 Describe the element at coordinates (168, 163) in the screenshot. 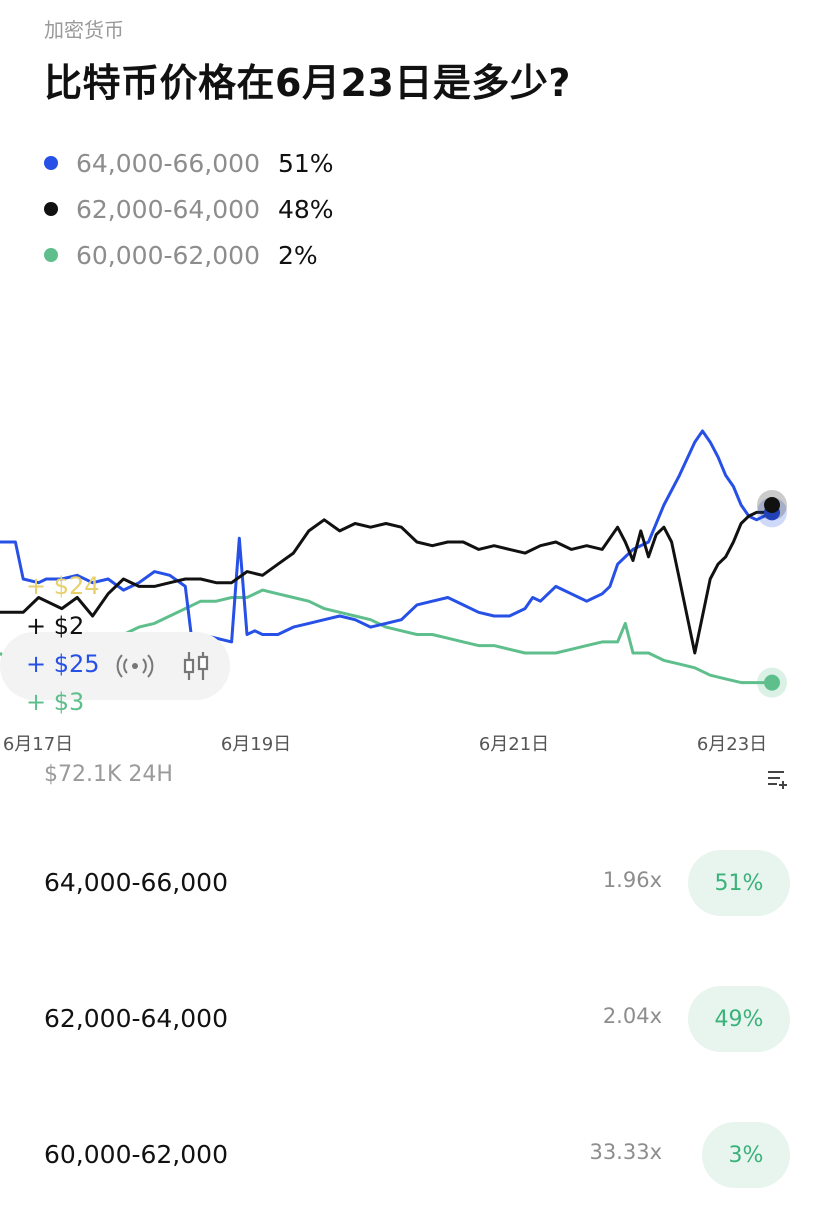

I see `legend-range: 64,000-66,000` at that location.